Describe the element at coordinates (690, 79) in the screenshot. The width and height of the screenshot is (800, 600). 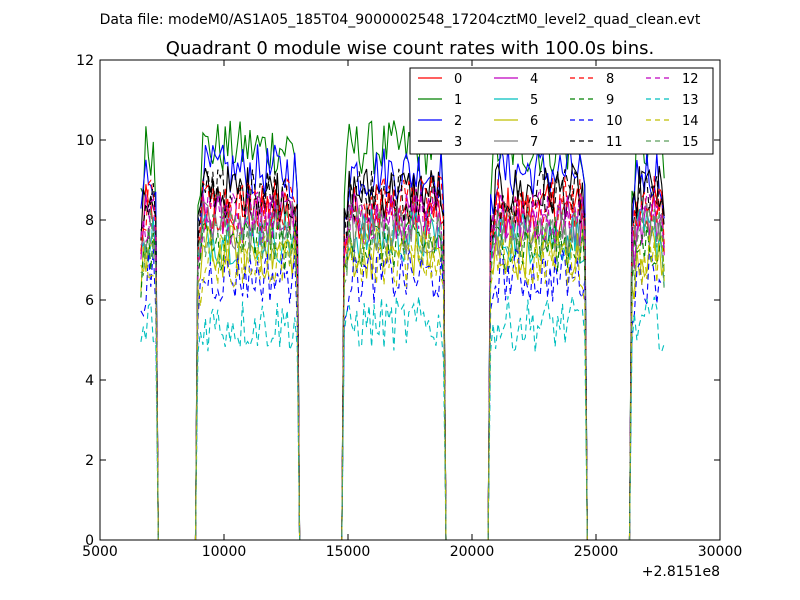
I see `legend-label-12: 12` at that location.